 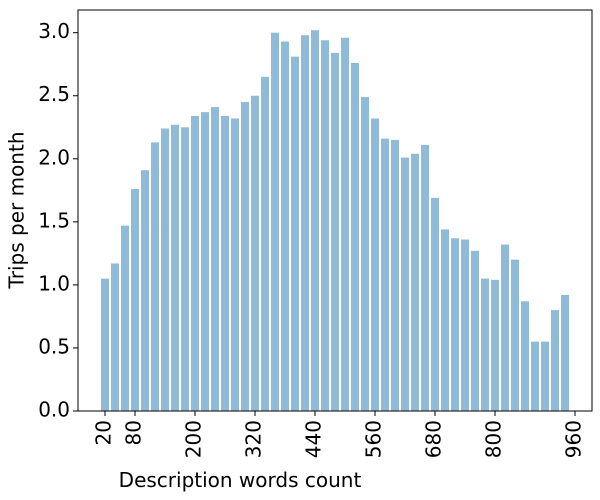 I want to click on x-tick-label: 200, so click(x=194, y=439).